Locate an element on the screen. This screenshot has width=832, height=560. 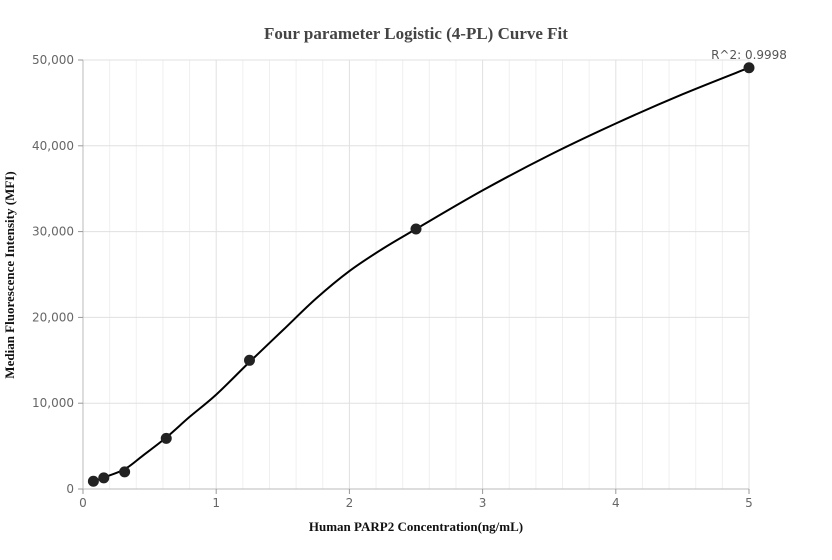
y-tick-label: 30,000 is located at coordinates (53, 232).